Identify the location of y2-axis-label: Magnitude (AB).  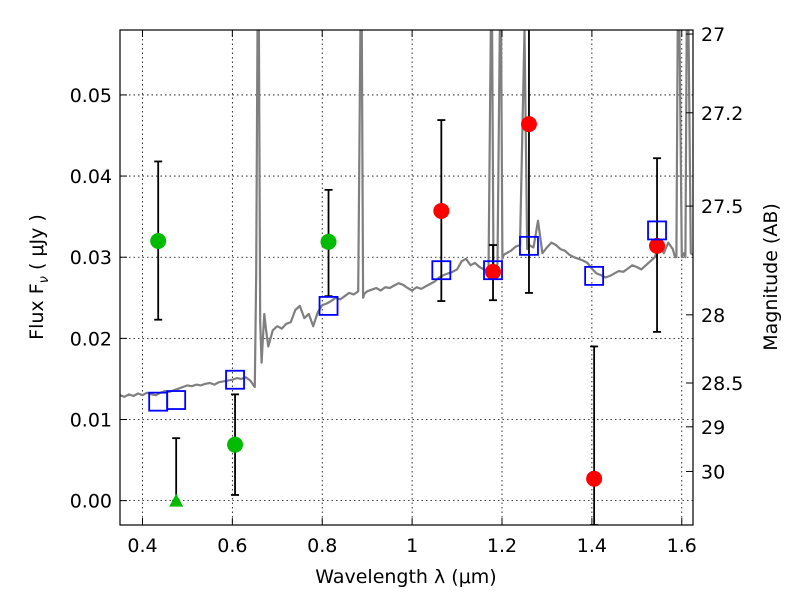
(771, 277).